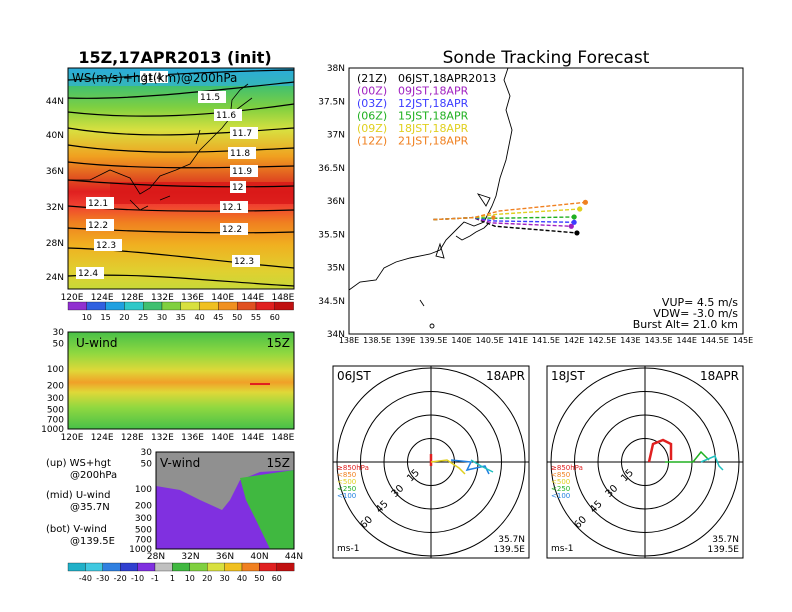 The width and height of the screenshot is (792, 612). I want to click on track-lat-label: 36N, so click(336, 202).